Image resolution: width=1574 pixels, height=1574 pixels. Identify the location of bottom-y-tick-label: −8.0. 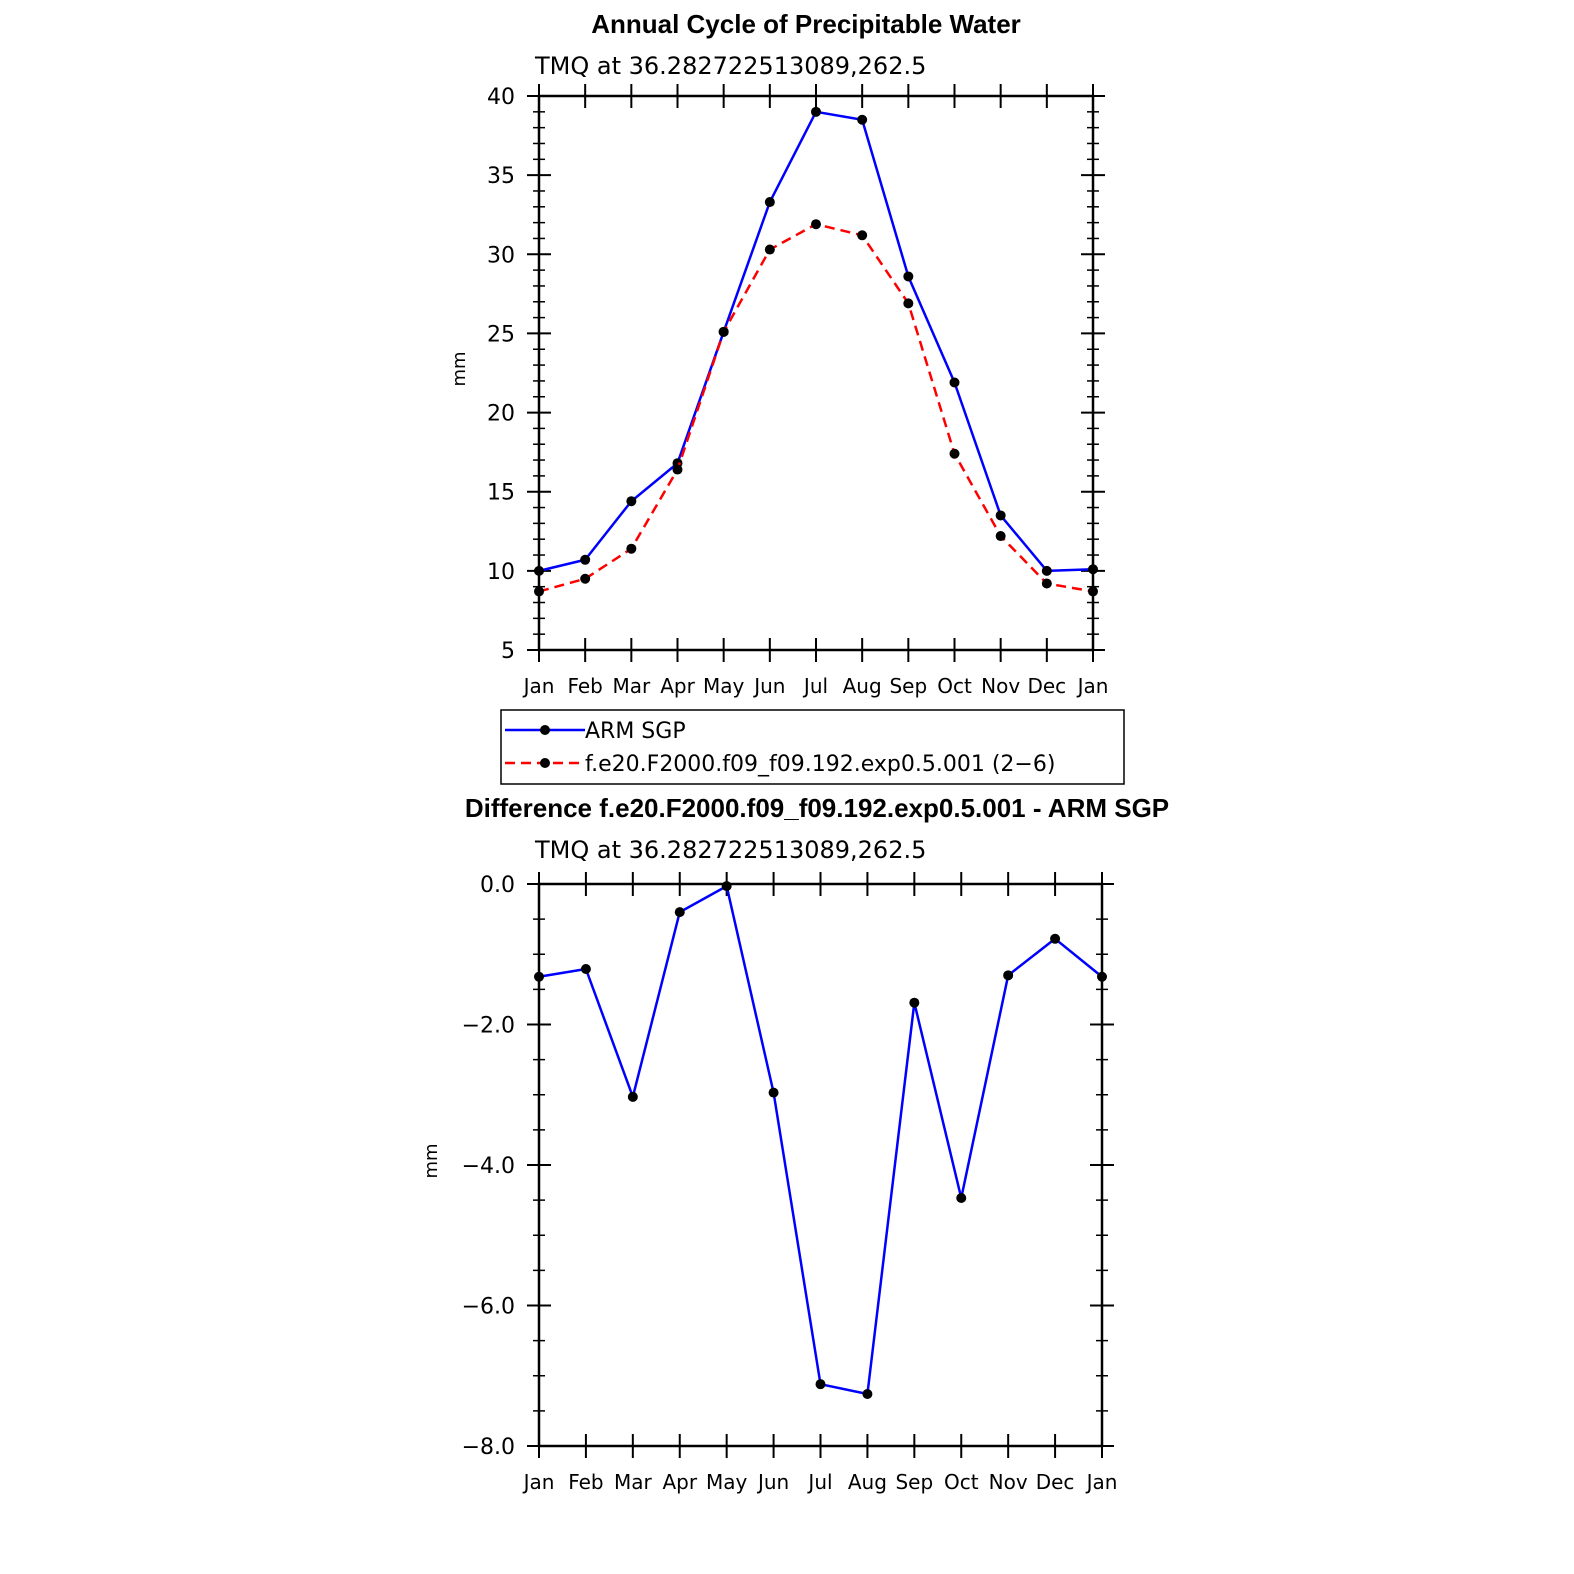
(488, 1447).